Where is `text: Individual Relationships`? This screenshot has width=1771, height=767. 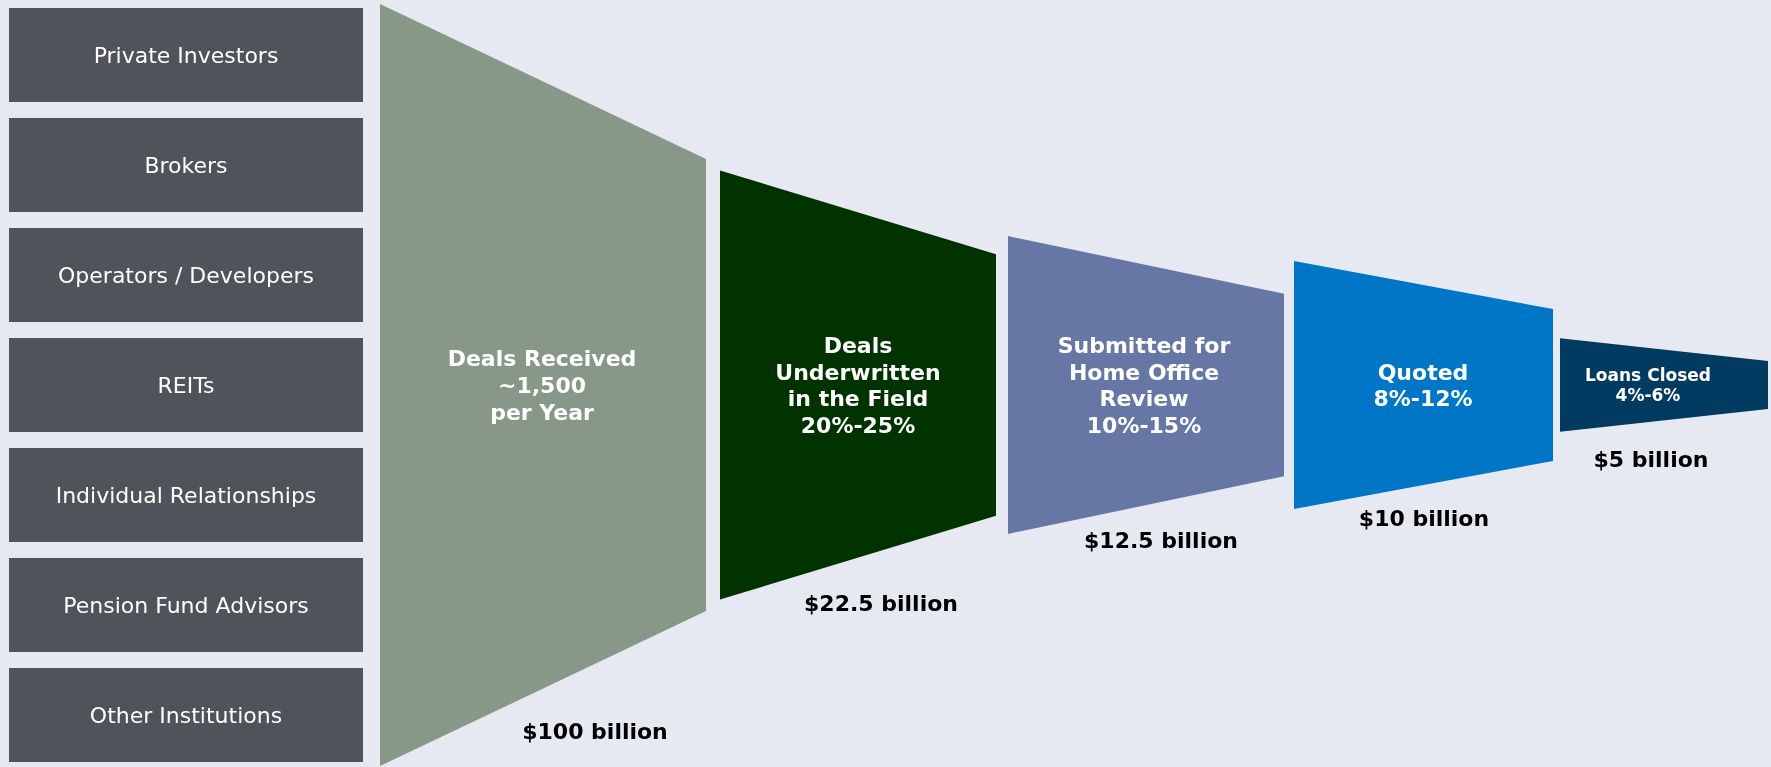 text: Individual Relationships is located at coordinates (186, 495).